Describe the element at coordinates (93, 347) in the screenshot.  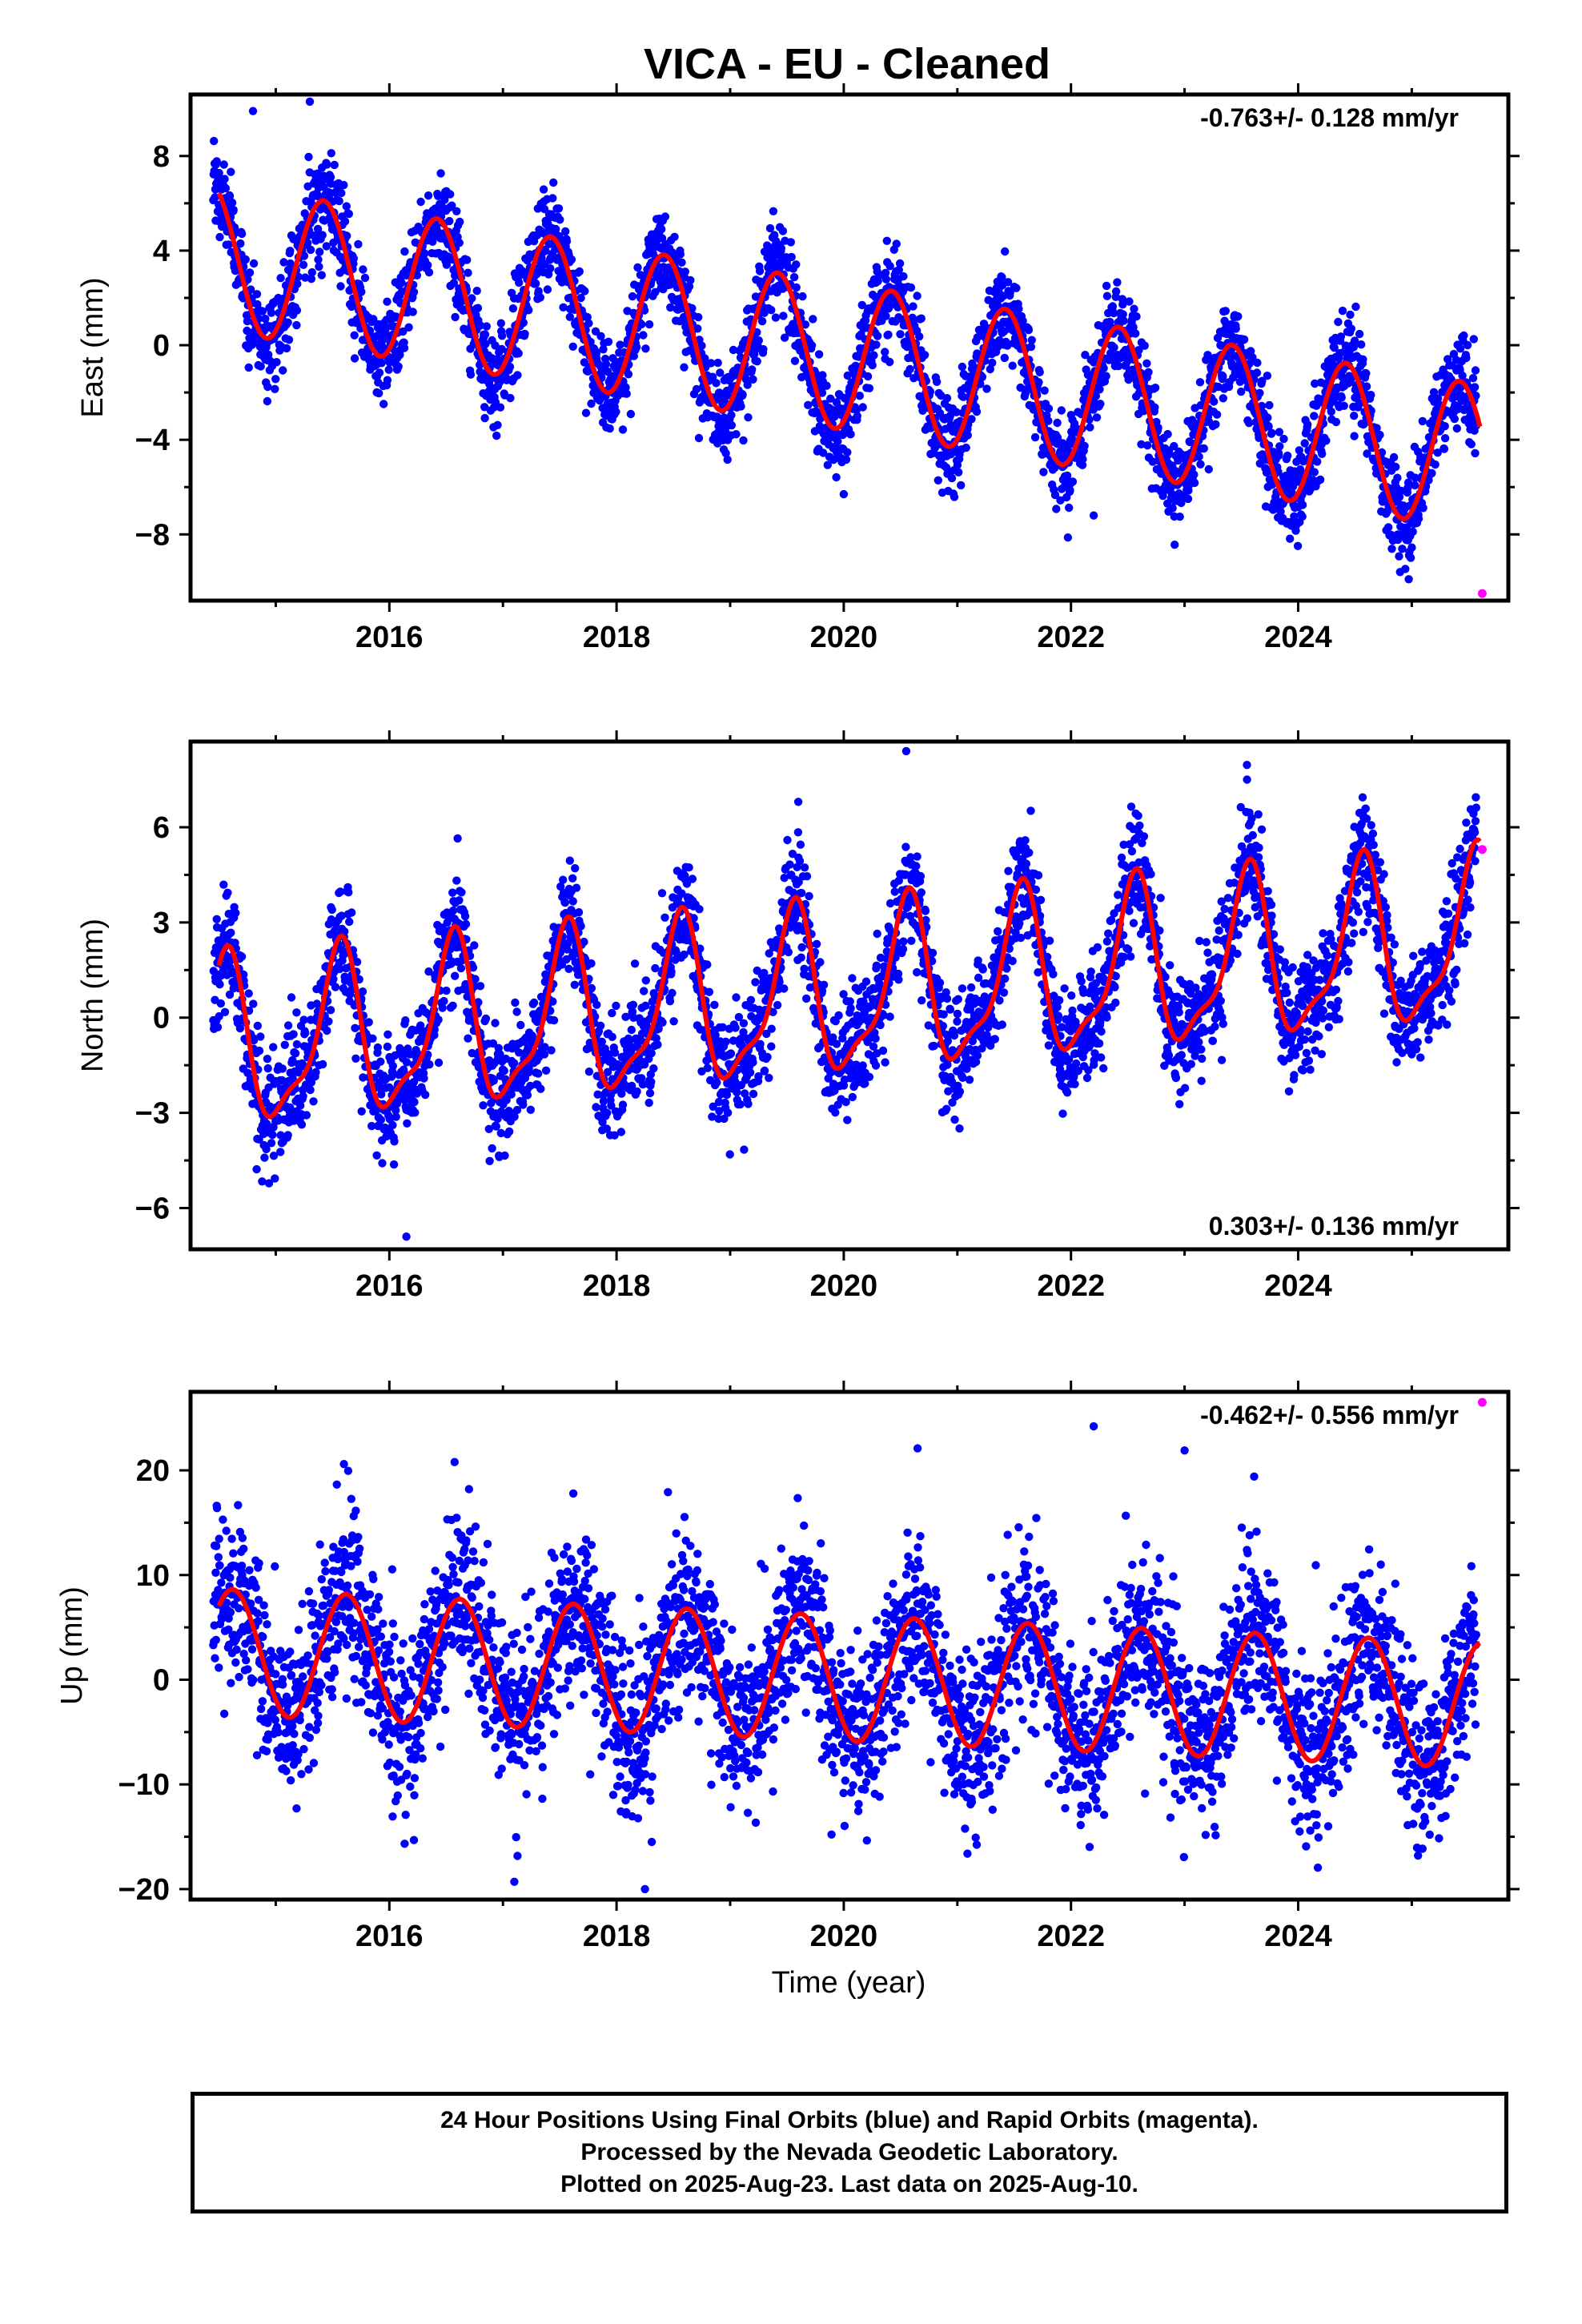
I see `east-y-axis-label: East (mm)` at that location.